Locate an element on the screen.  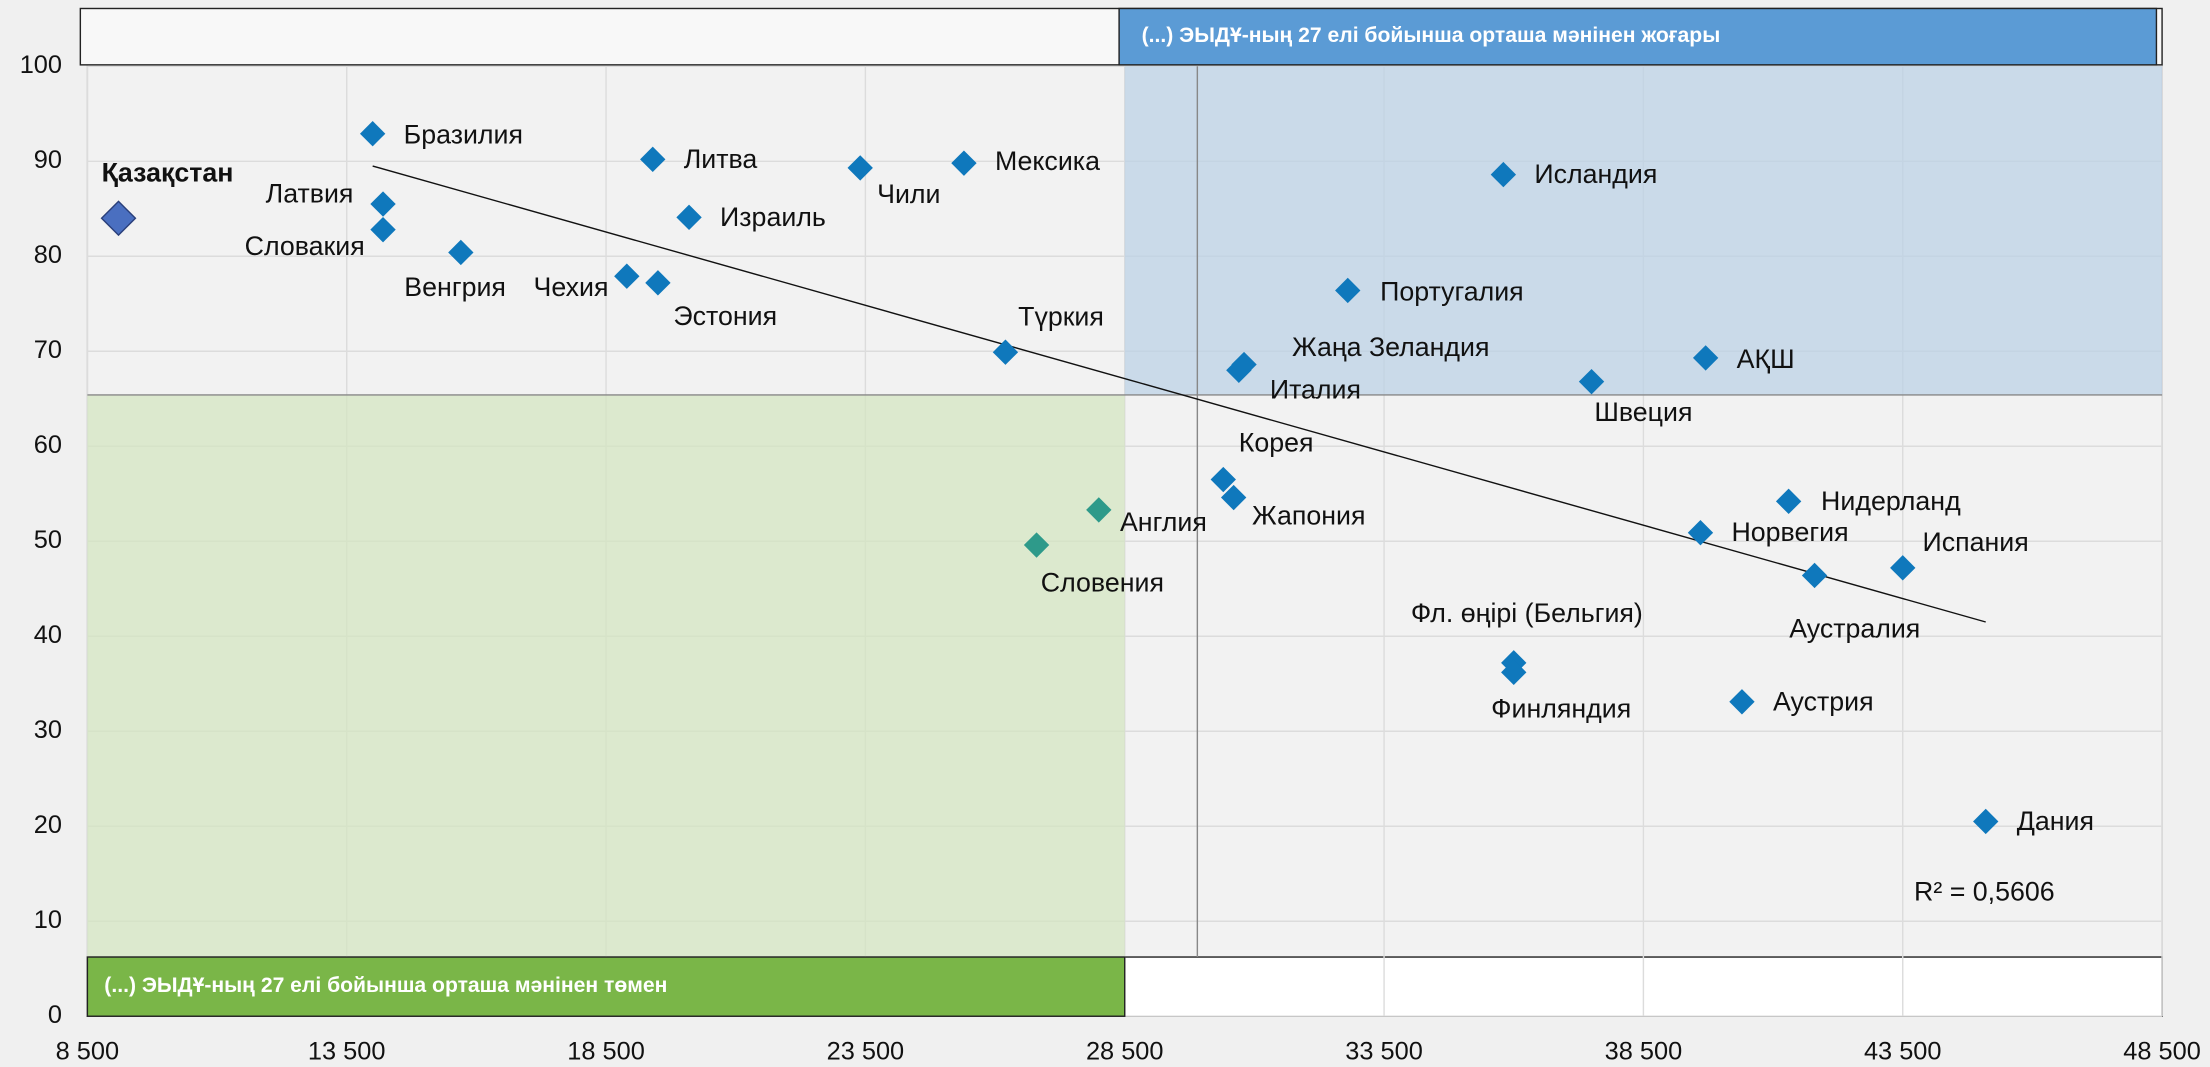
point-label: Аустралия is located at coordinates (1854, 628).